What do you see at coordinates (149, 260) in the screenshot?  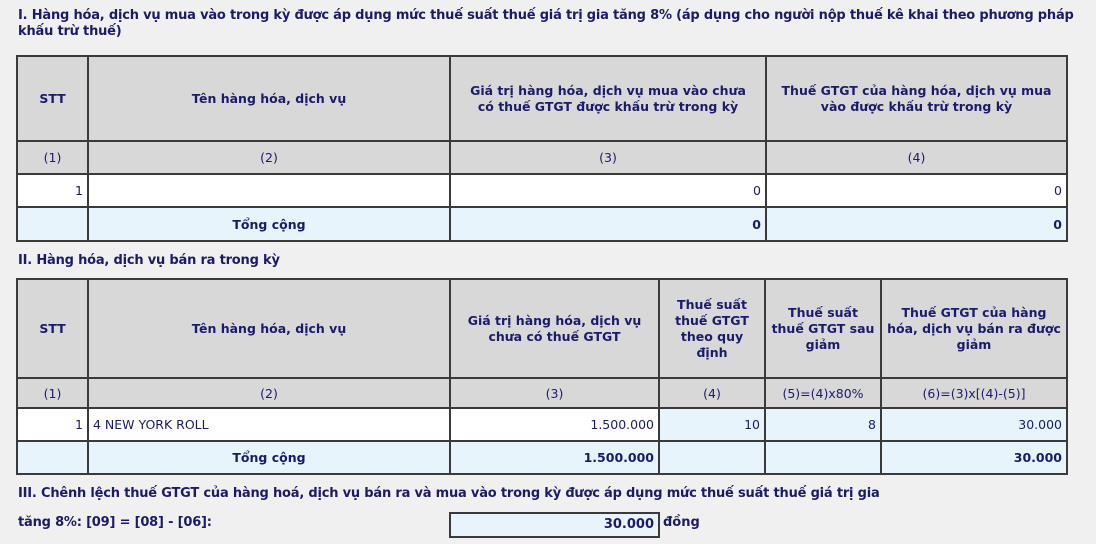 I see `section2-title: II. Hàng hóa, dịch vụ bán ra trong kỳ` at bounding box center [149, 260].